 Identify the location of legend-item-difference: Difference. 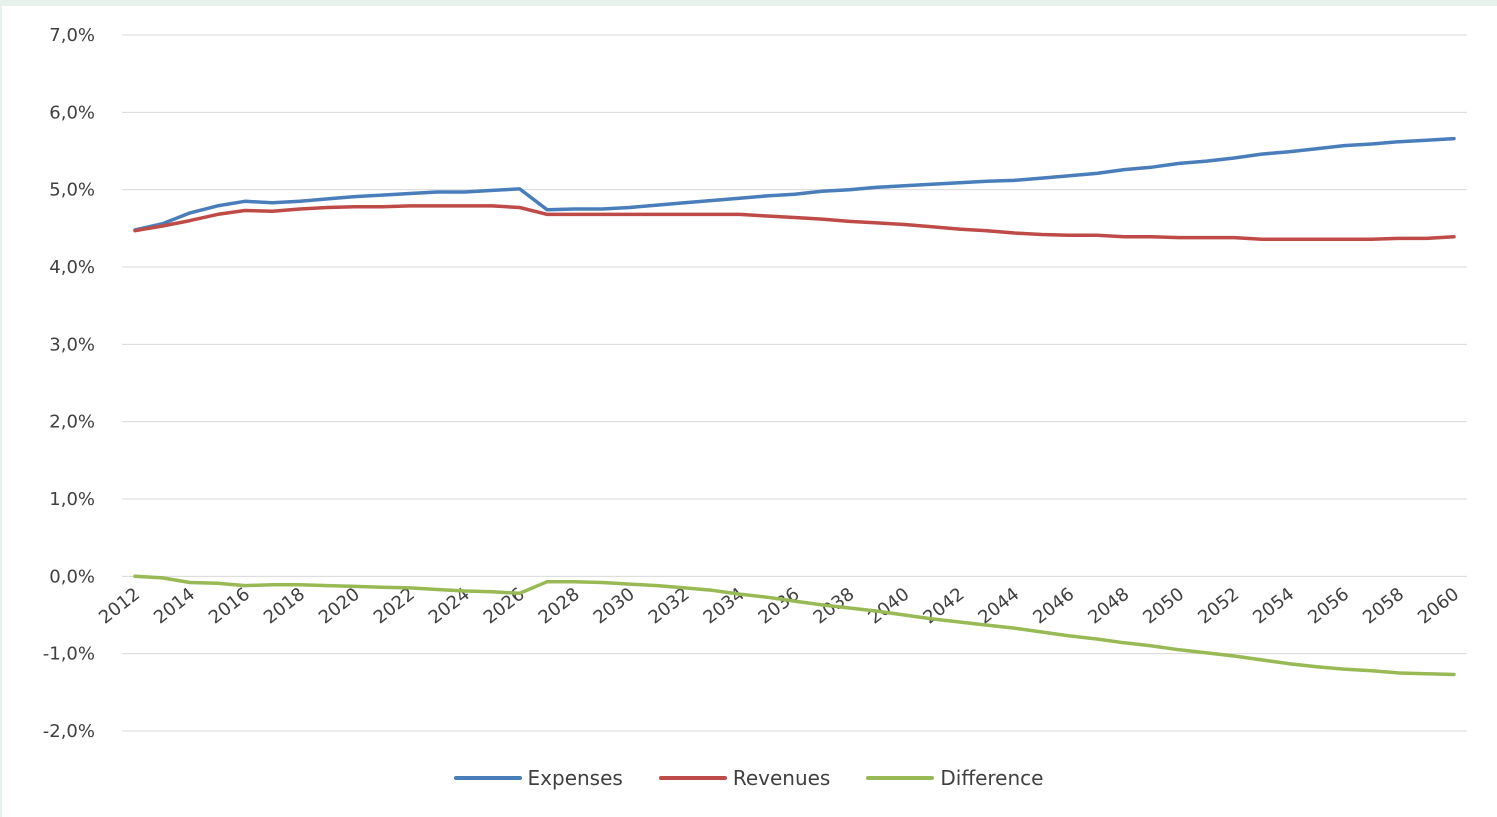
(954, 778).